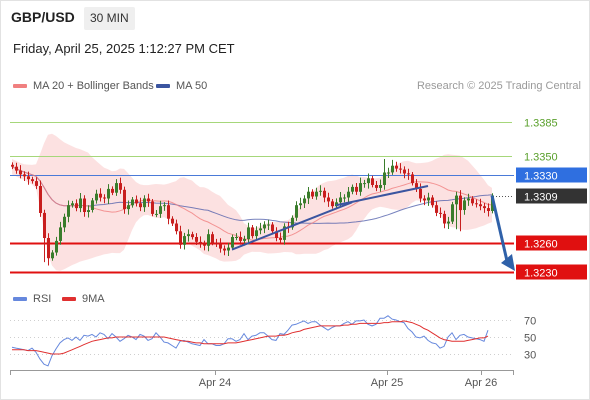  I want to click on support-label-box-1.3260, so click(551, 243).